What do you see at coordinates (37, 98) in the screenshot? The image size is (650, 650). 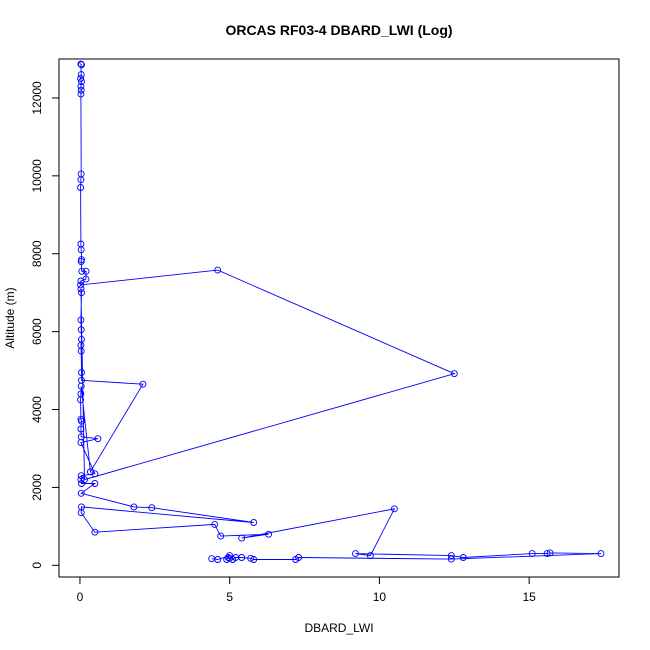 I see `y-tick-label-6: 12000` at bounding box center [37, 98].